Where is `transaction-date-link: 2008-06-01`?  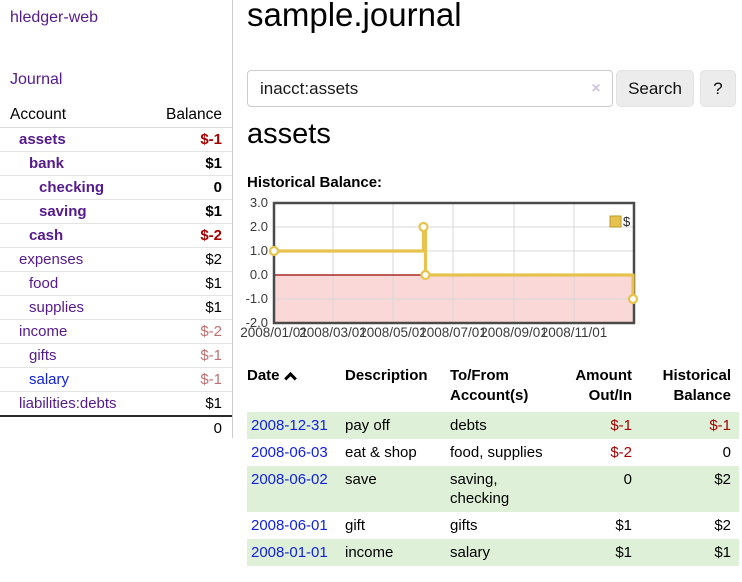 transaction-date-link: 2008-06-01 is located at coordinates (289, 525).